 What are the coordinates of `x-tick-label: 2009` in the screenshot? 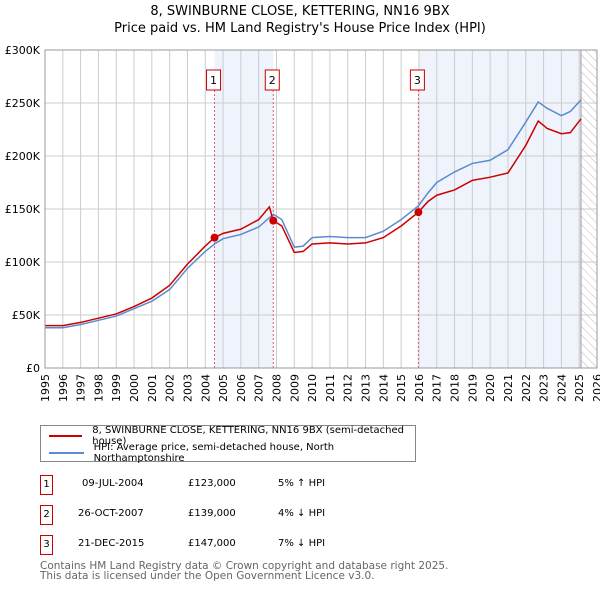 It's located at (294, 388).